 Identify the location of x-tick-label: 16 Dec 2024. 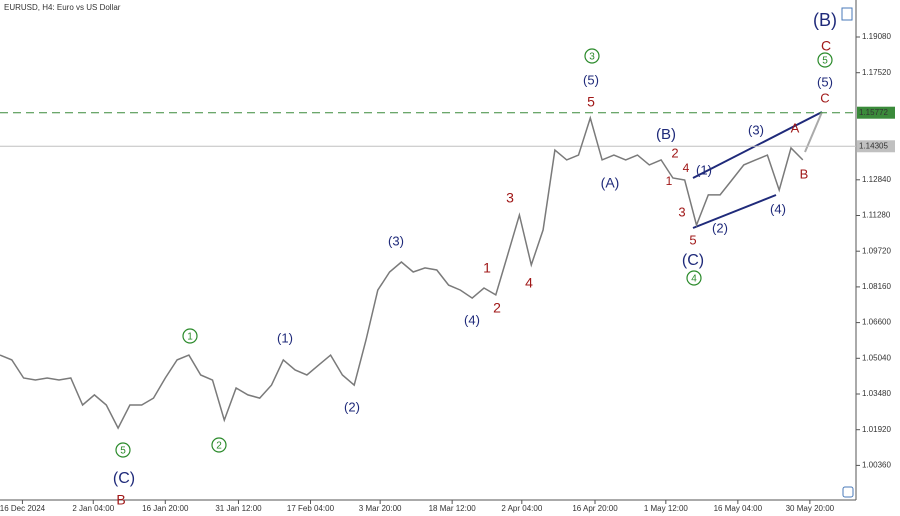
(23, 508).